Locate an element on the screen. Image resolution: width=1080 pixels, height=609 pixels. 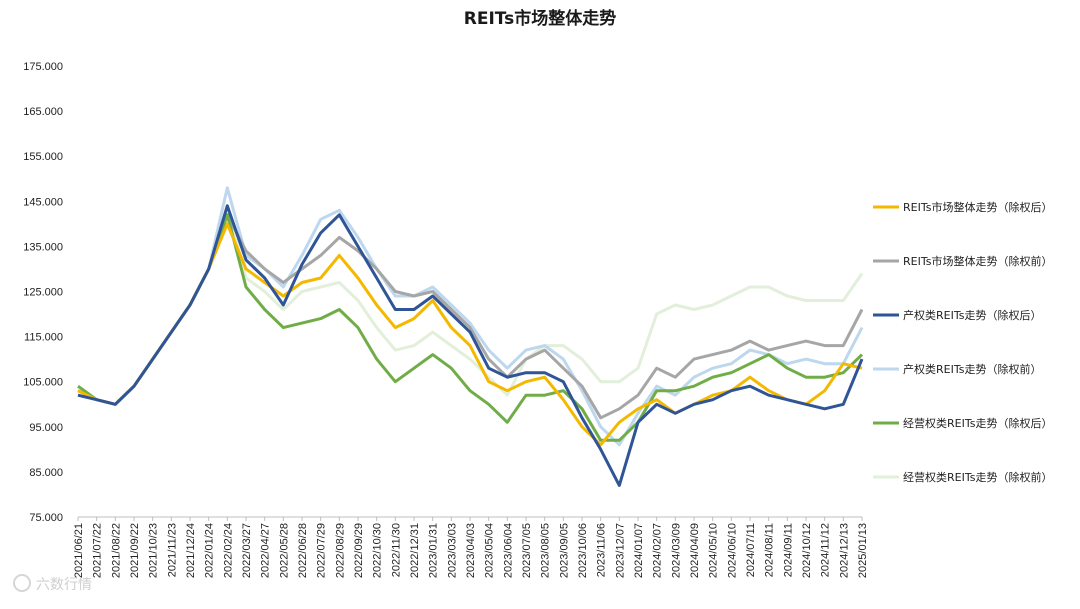
x-tick-label: 2023/03/03 is located at coordinates (452, 550).